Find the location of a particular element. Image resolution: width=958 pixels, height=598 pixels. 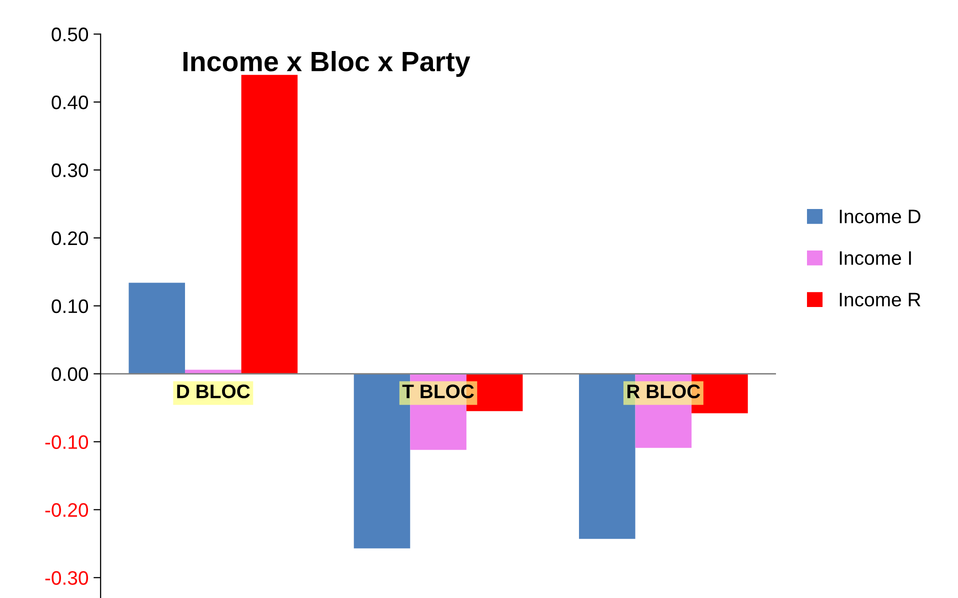

y-tick-label: -0.30 is located at coordinates (66, 578).